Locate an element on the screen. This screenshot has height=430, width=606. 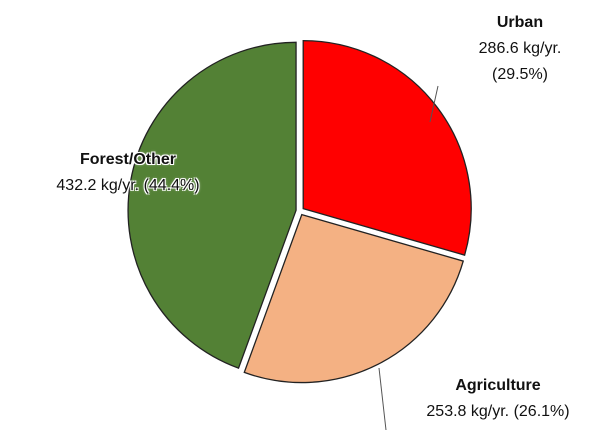
slice-label: Forest/Other 432.2 kg/yr. (44.4%) is located at coordinates (128, 173).